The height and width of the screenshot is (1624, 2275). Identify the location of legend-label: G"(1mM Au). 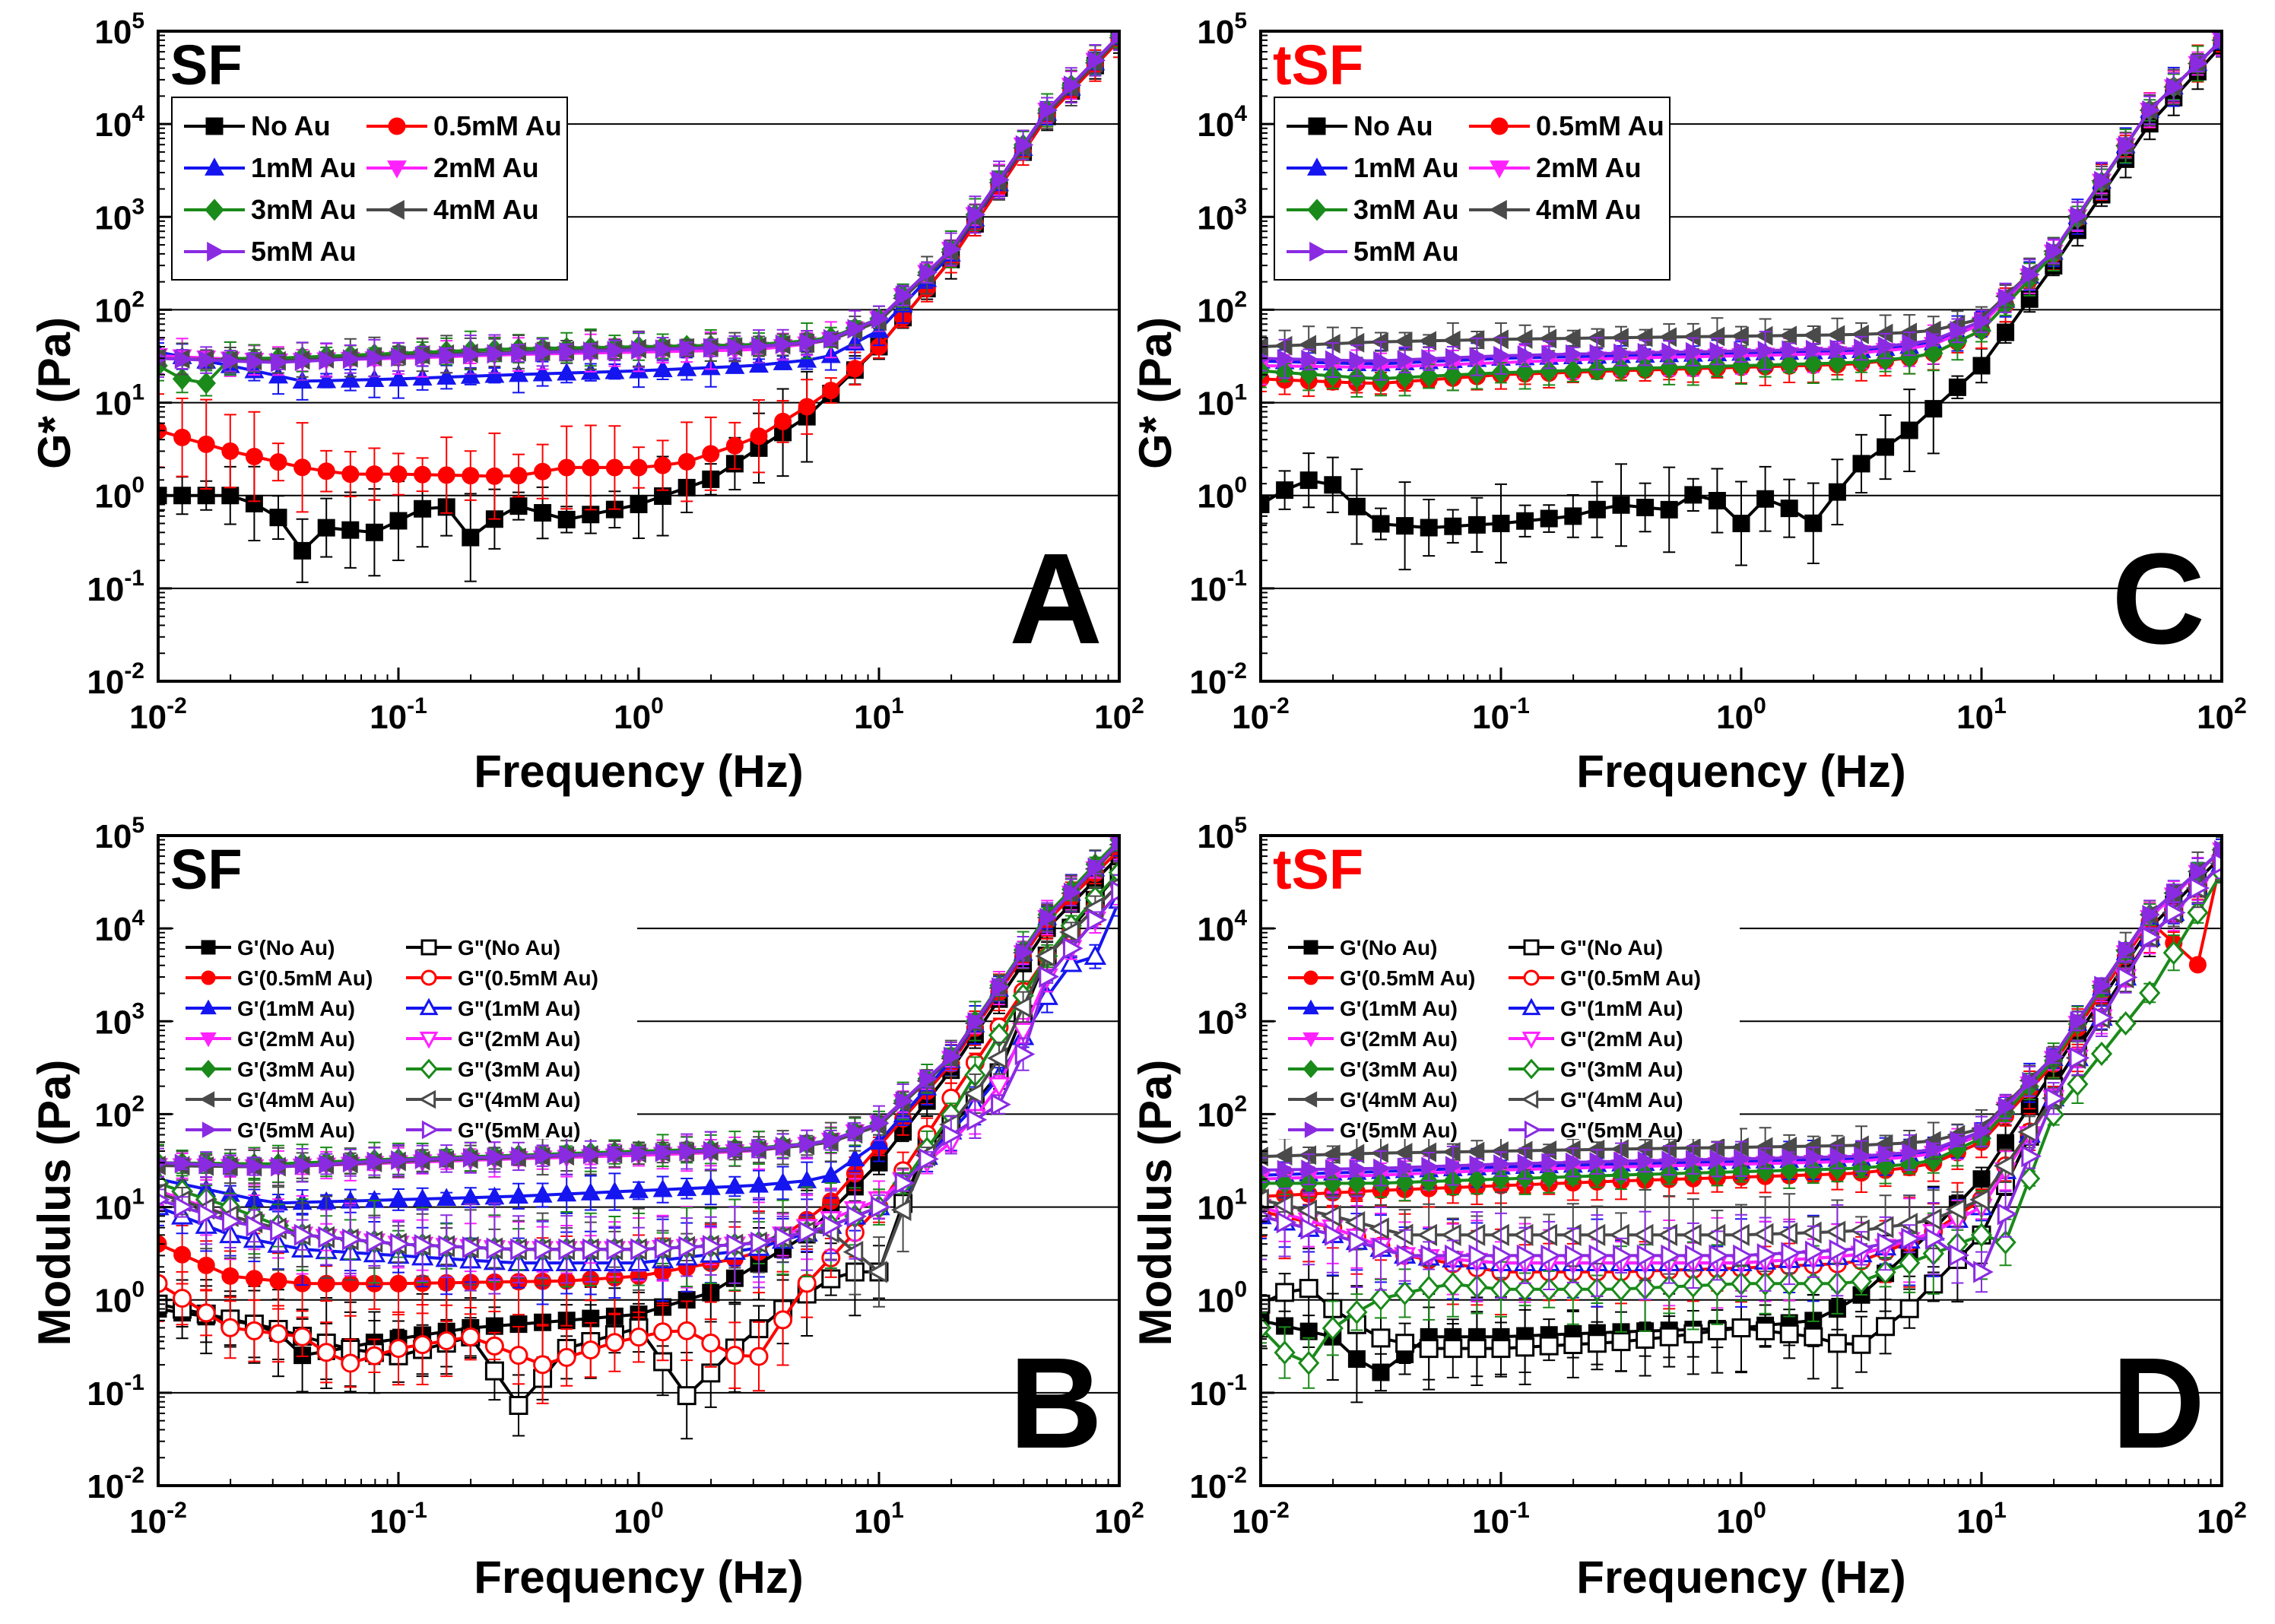
(519, 1008).